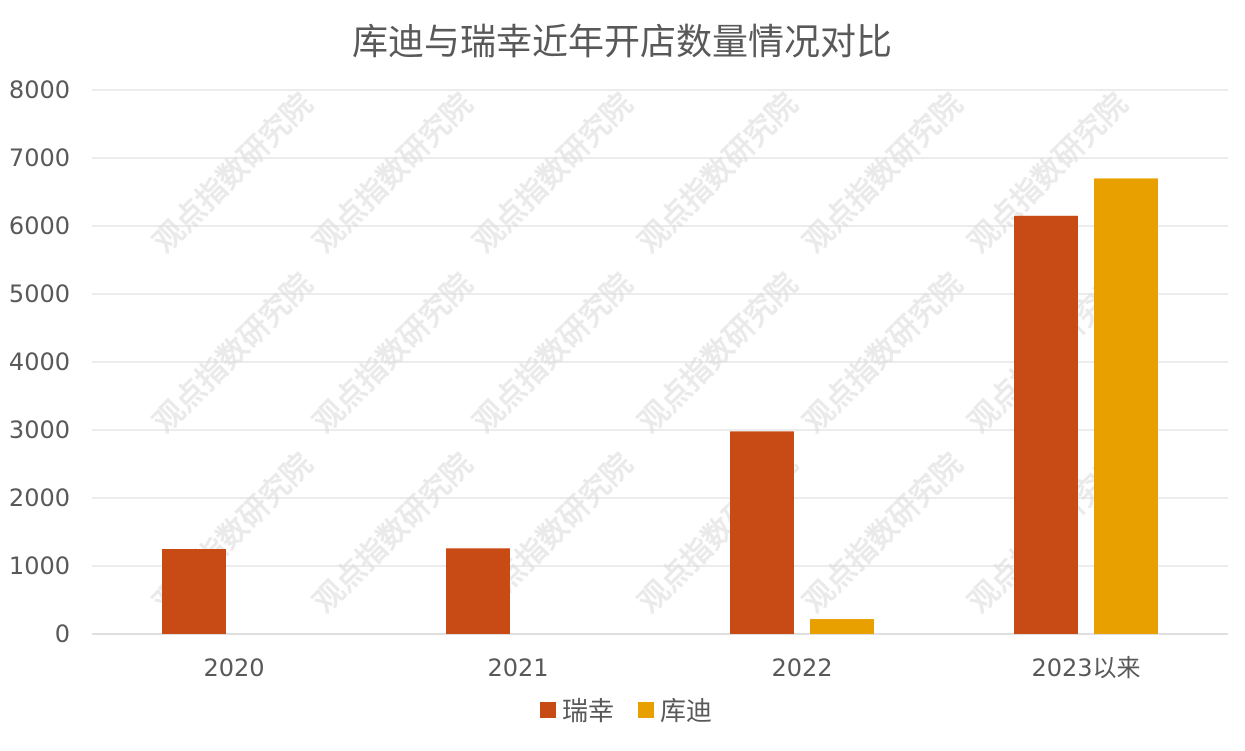  I want to click on y-axis: 0 1000 2000 3000 4000 5000 6000 7000 8000, so click(39, 362).